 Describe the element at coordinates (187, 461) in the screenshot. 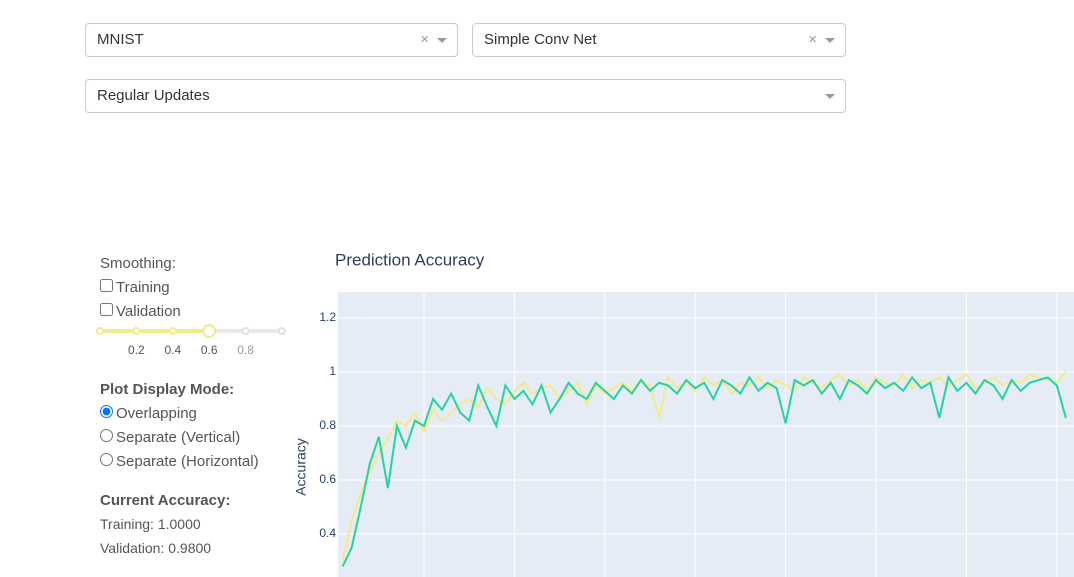

I see `radio-label: Separate (Horizontal)` at that location.